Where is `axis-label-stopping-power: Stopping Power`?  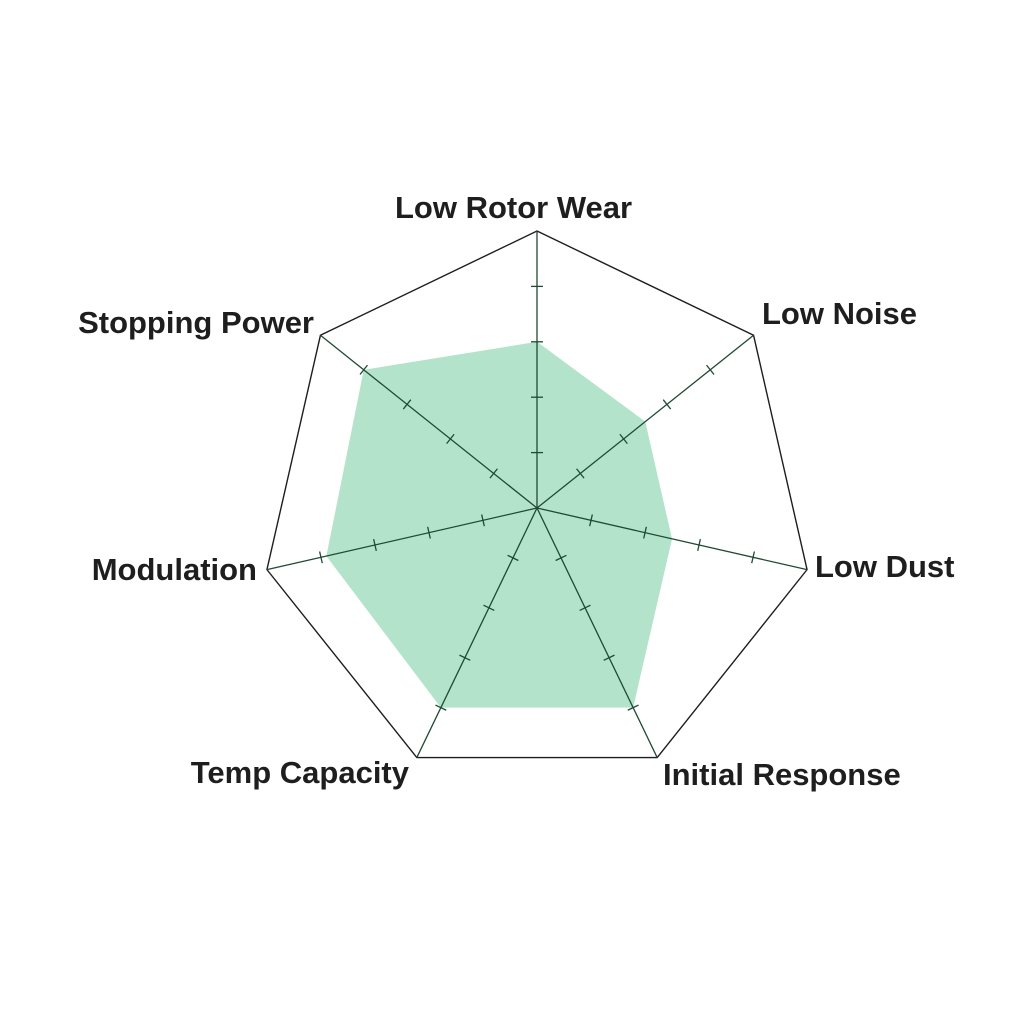
axis-label-stopping-power: Stopping Power is located at coordinates (196, 322).